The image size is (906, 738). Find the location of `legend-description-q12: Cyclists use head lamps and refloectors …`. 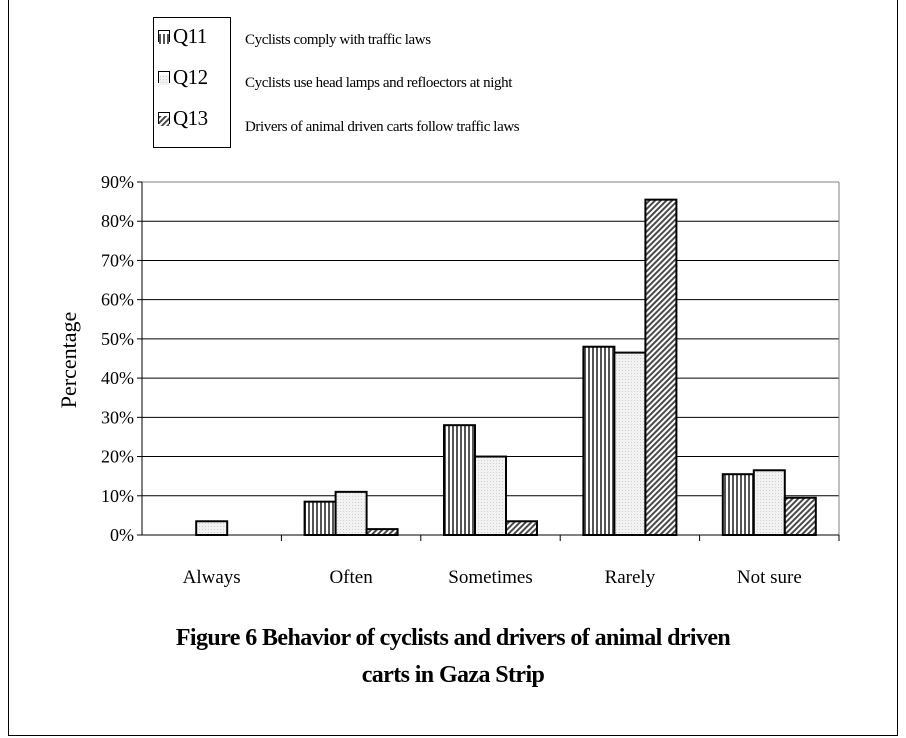

legend-description-q12: Cyclists use head lamps and refloectors … is located at coordinates (378, 83).